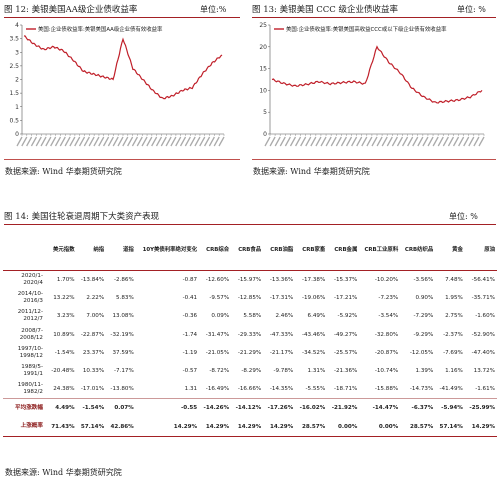  What do you see at coordinates (62, 408) in the screenshot?
I see `table-cell: 4.49%` at bounding box center [62, 408].